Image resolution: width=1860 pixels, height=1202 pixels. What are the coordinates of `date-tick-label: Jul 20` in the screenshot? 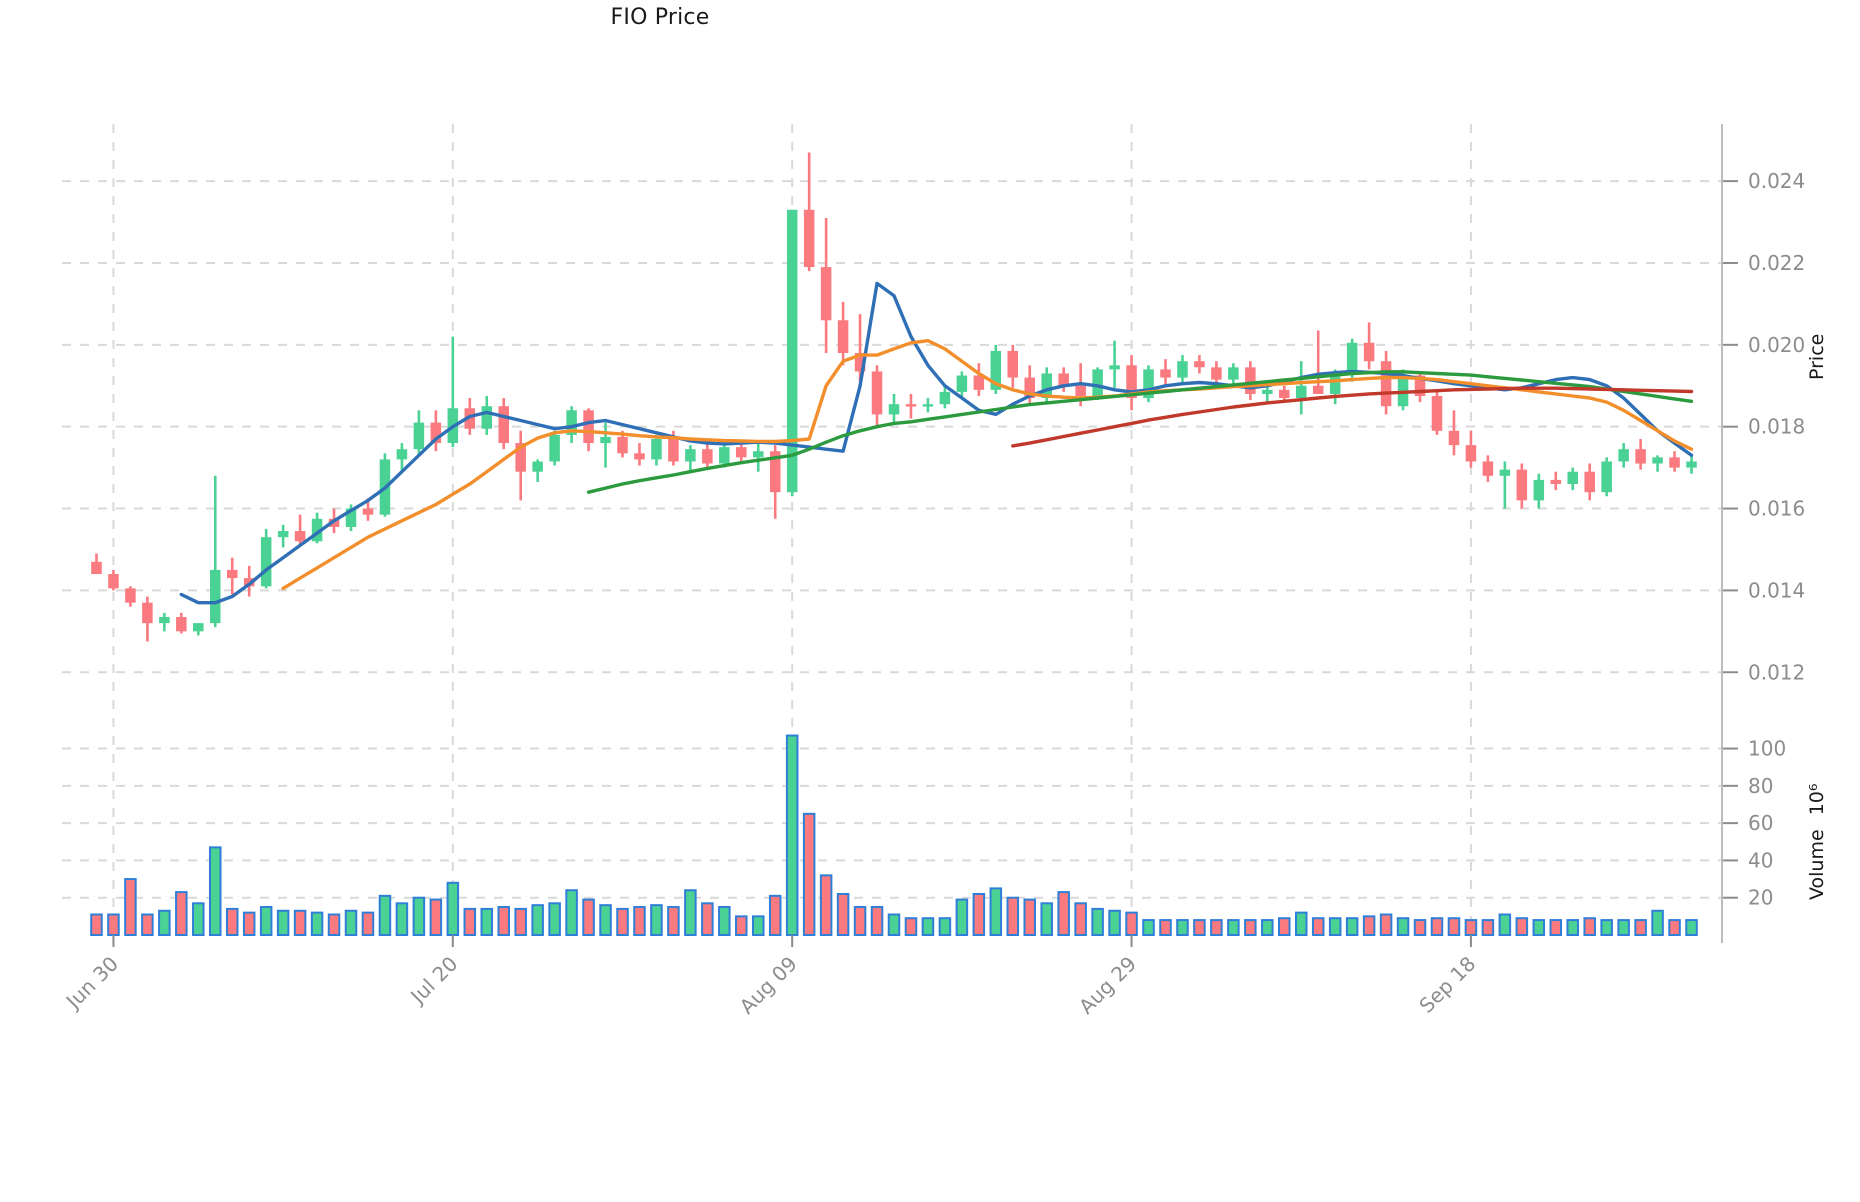 It's located at (433, 981).